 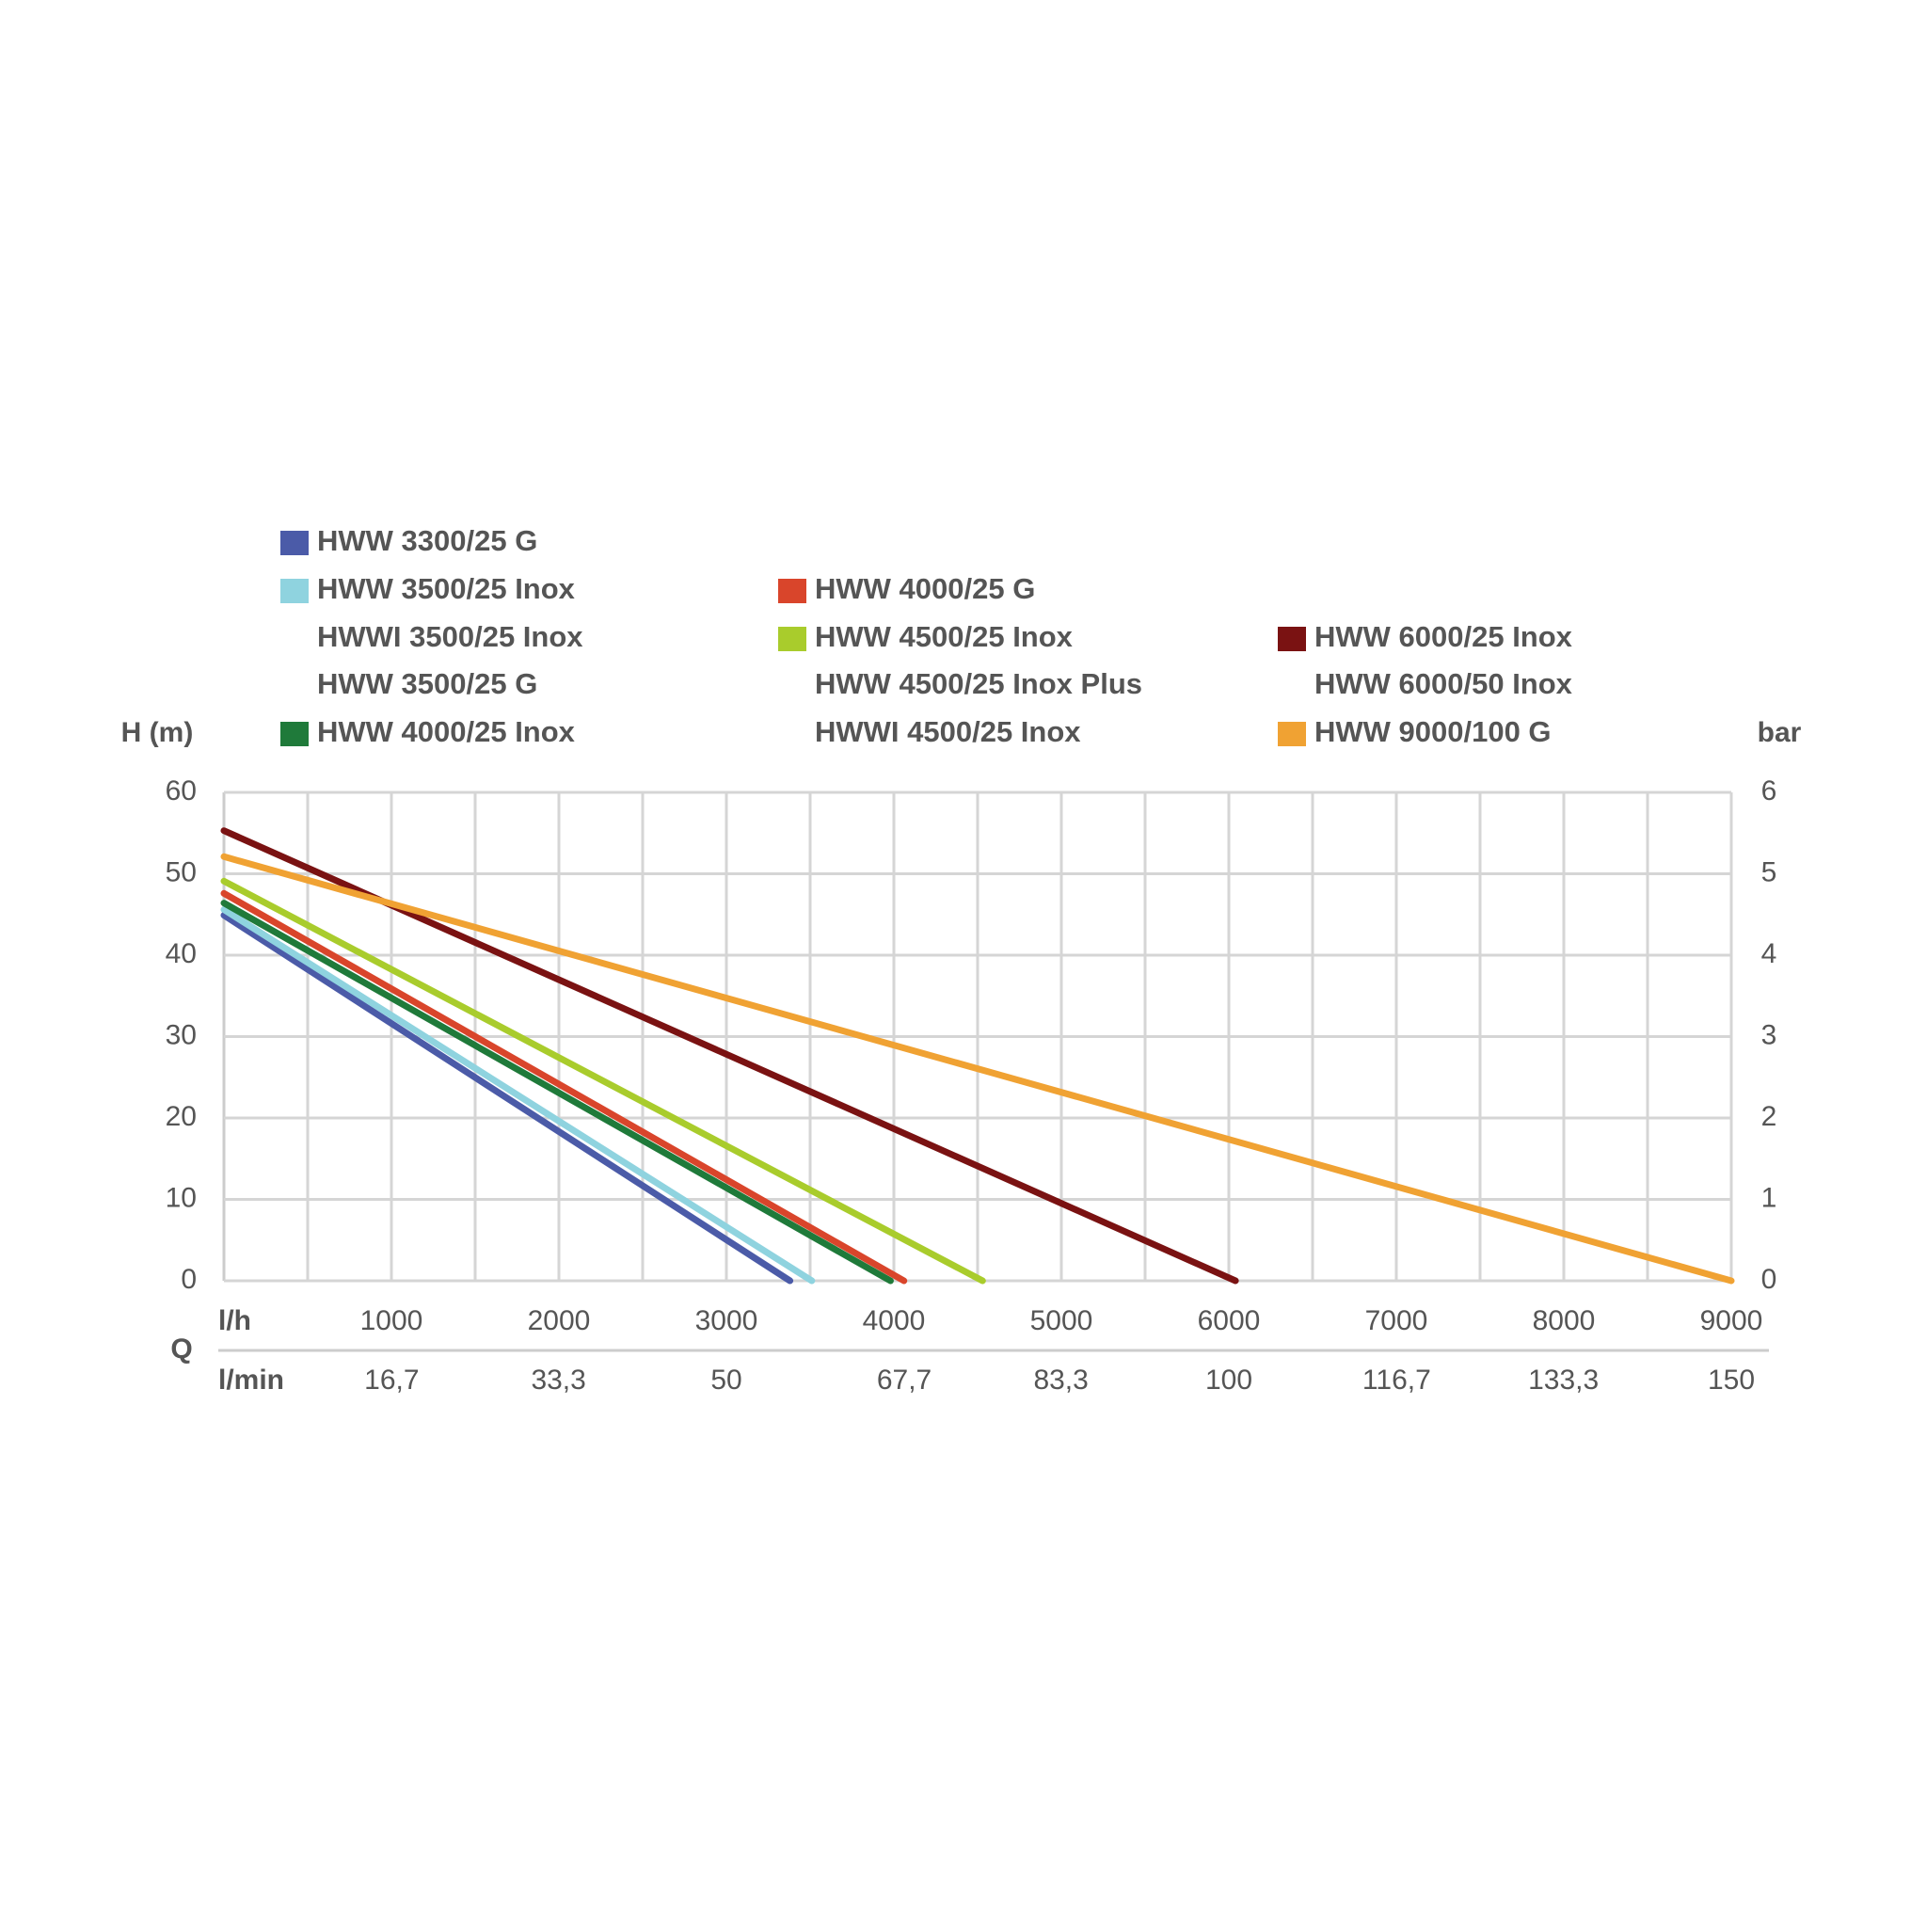 I want to click on legend-label: HWW 6000/50 Inox, so click(x=1443, y=683).